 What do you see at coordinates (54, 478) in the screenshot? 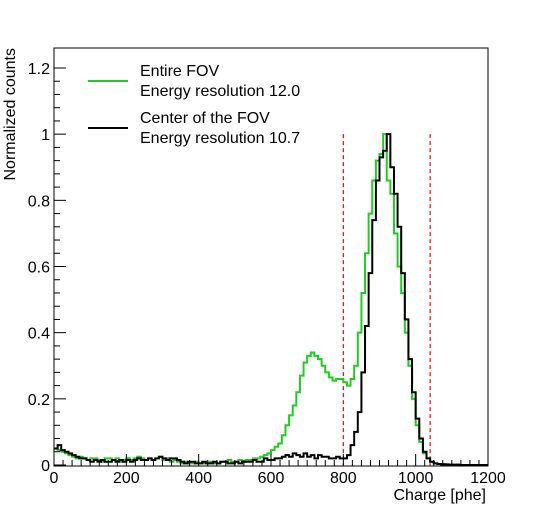
I see `x-tick-label: 0` at bounding box center [54, 478].